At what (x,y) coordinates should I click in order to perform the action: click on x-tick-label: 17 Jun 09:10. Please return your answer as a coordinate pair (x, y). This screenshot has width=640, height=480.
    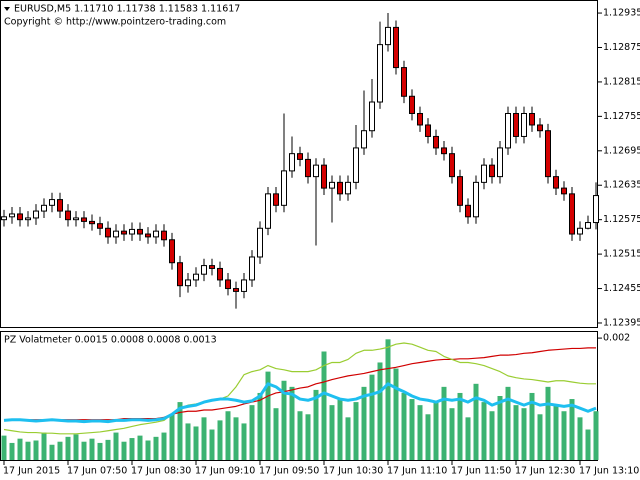
    Looking at the image, I should click on (225, 471).